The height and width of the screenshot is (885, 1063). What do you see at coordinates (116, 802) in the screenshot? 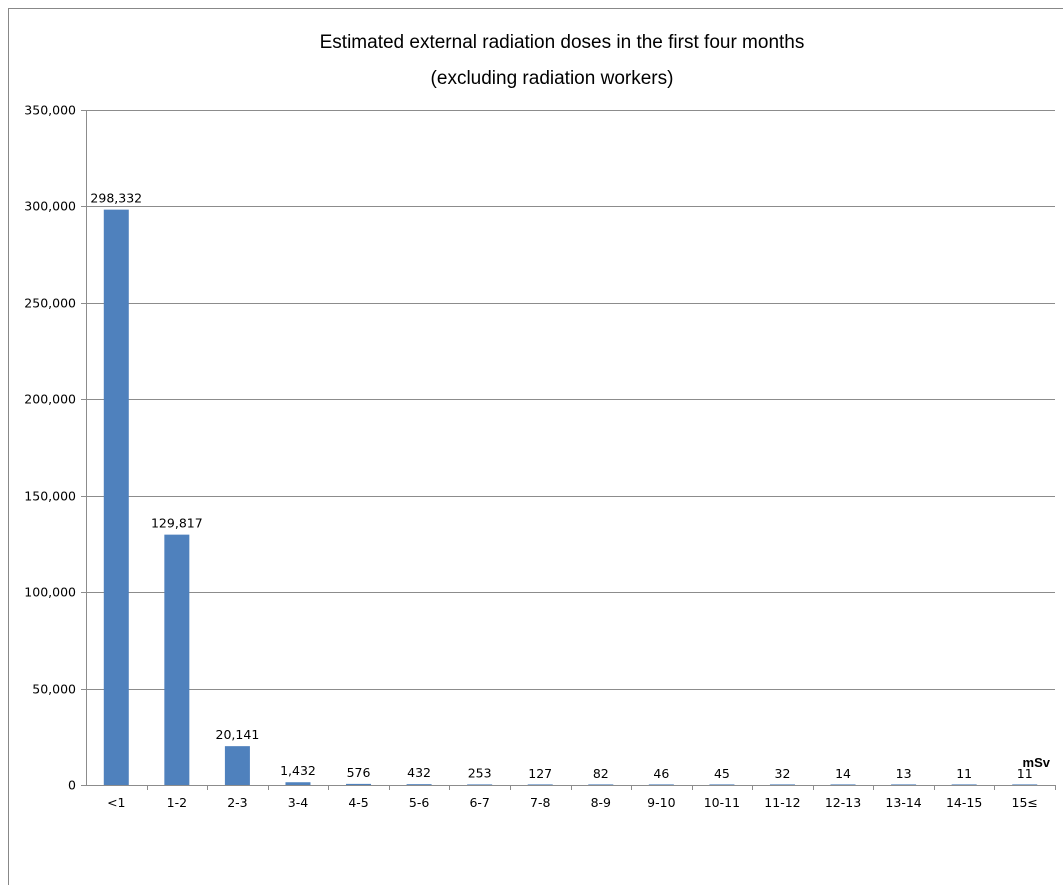
I see `x-tick-label: <1` at bounding box center [116, 802].